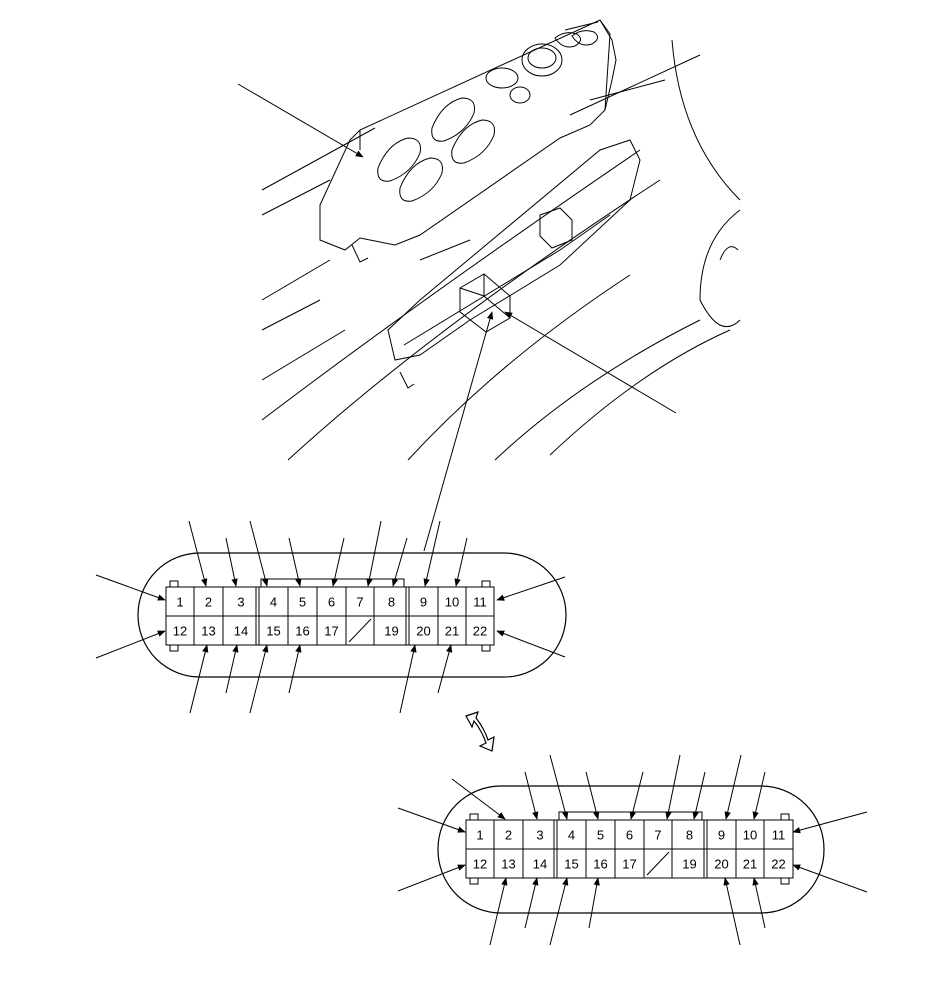 The image size is (950, 1007). I want to click on connector-upper-shell, so click(352, 615).